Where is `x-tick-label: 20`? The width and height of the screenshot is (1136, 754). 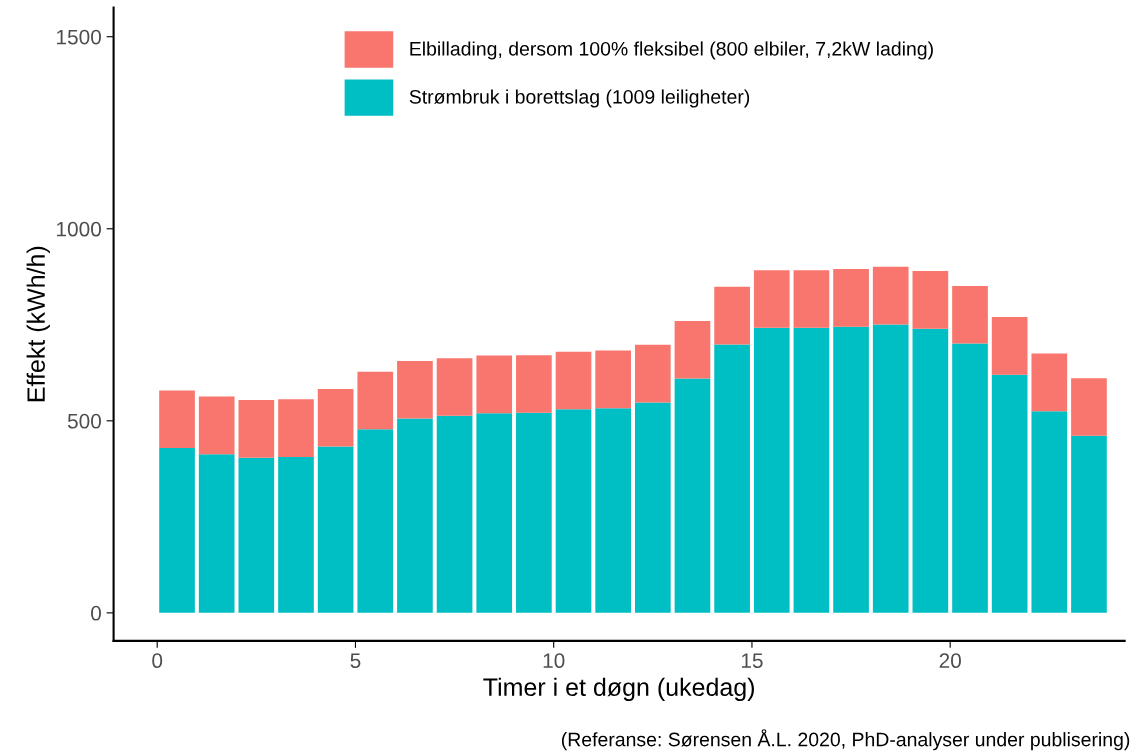 x-tick-label: 20 is located at coordinates (950, 661).